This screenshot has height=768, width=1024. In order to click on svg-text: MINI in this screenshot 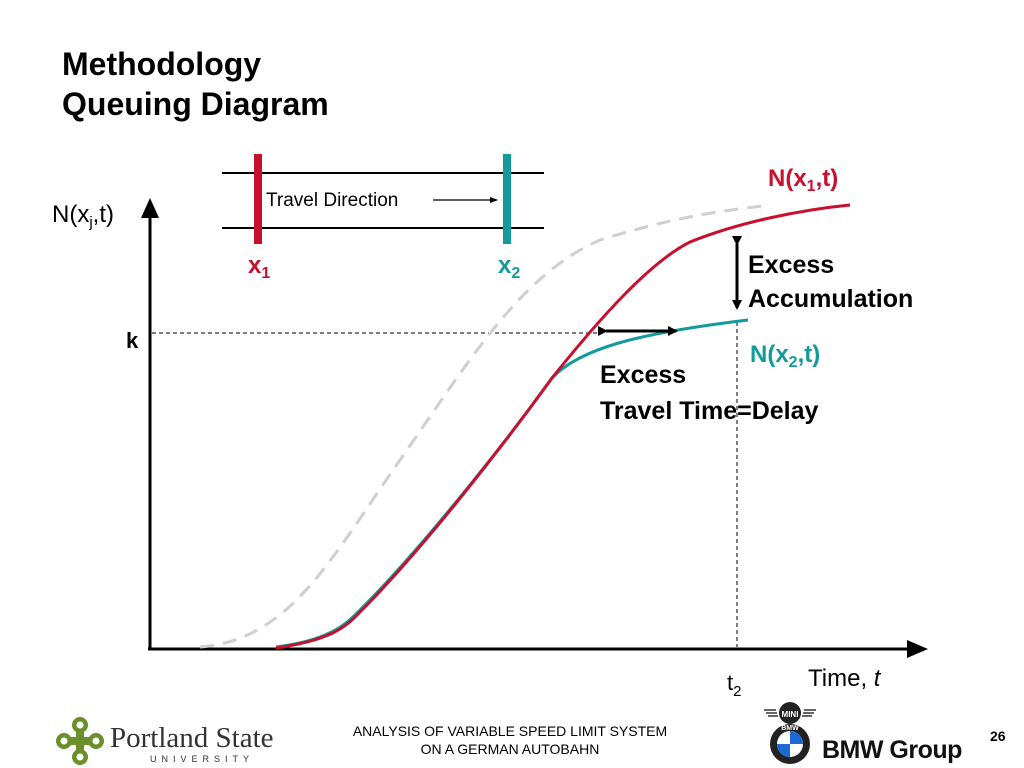, I will do `click(790, 714)`.